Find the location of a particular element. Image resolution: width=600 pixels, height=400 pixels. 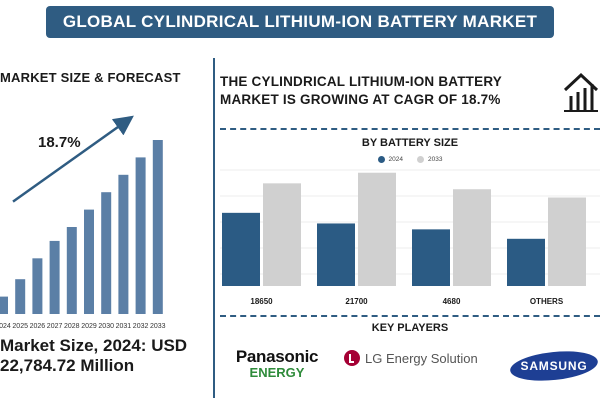

bar-18650-2024 is located at coordinates (241, 249).